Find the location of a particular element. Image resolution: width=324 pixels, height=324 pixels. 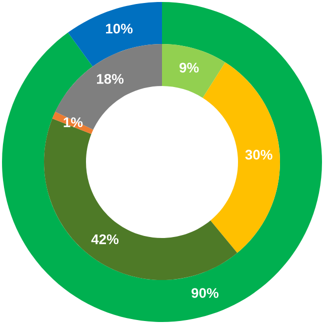

data-label: 42% is located at coordinates (105, 239).